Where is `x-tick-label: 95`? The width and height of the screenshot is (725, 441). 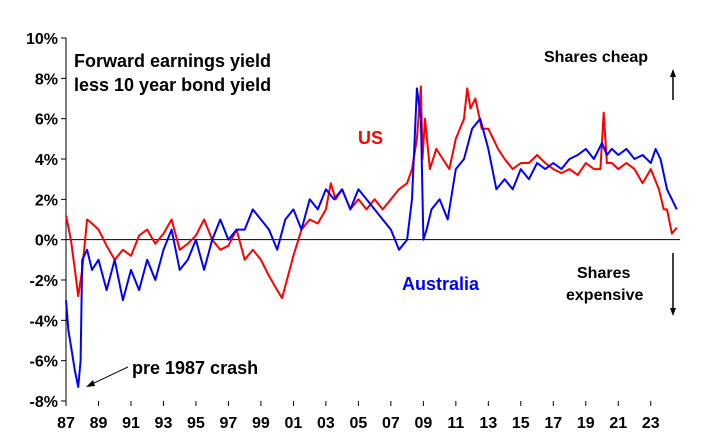
x-tick-label: 95 is located at coordinates (196, 423).